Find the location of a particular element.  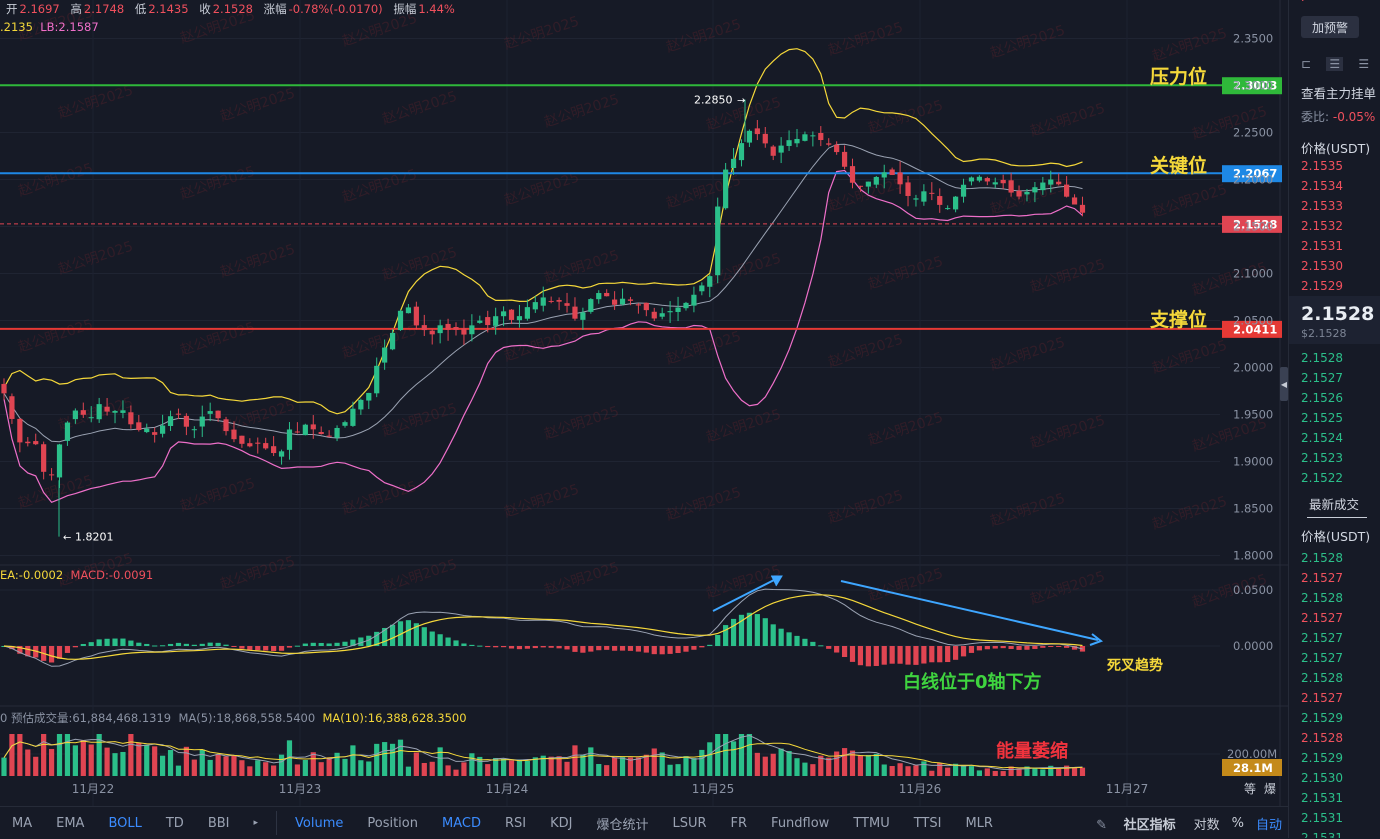

tab-position: Position is located at coordinates (392, 823).